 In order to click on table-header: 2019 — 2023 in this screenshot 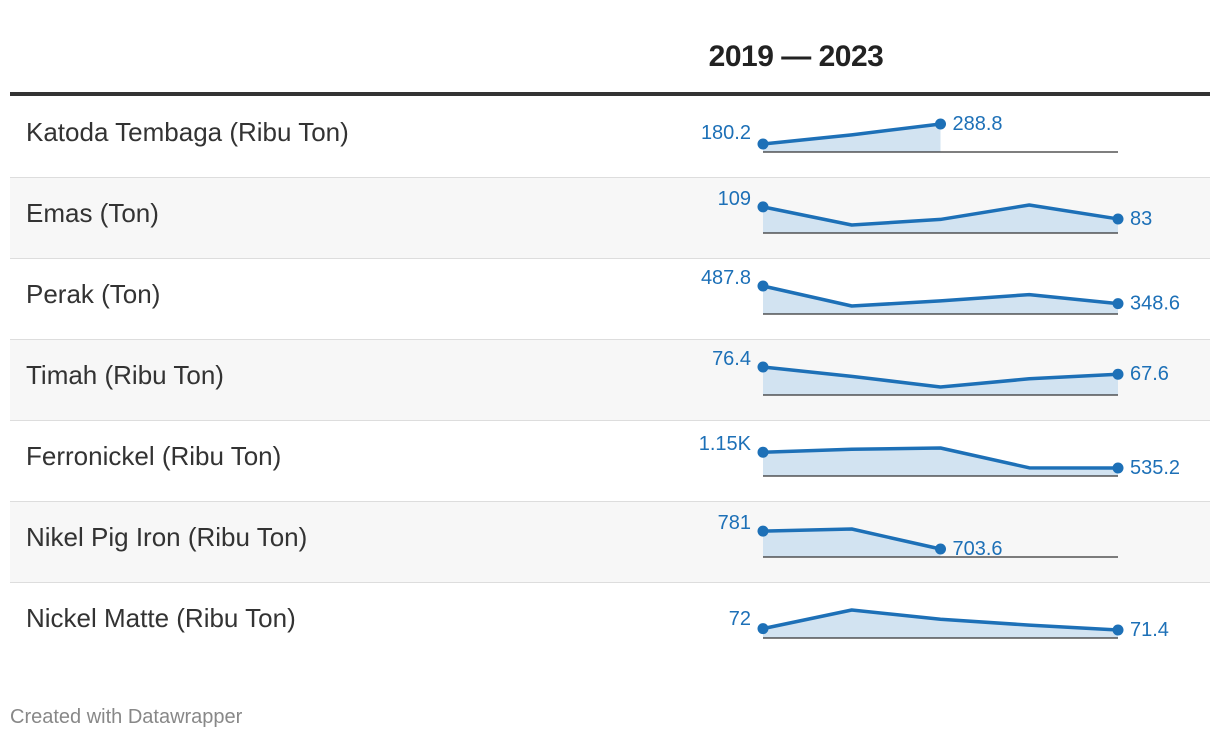, I will do `click(610, 48)`.